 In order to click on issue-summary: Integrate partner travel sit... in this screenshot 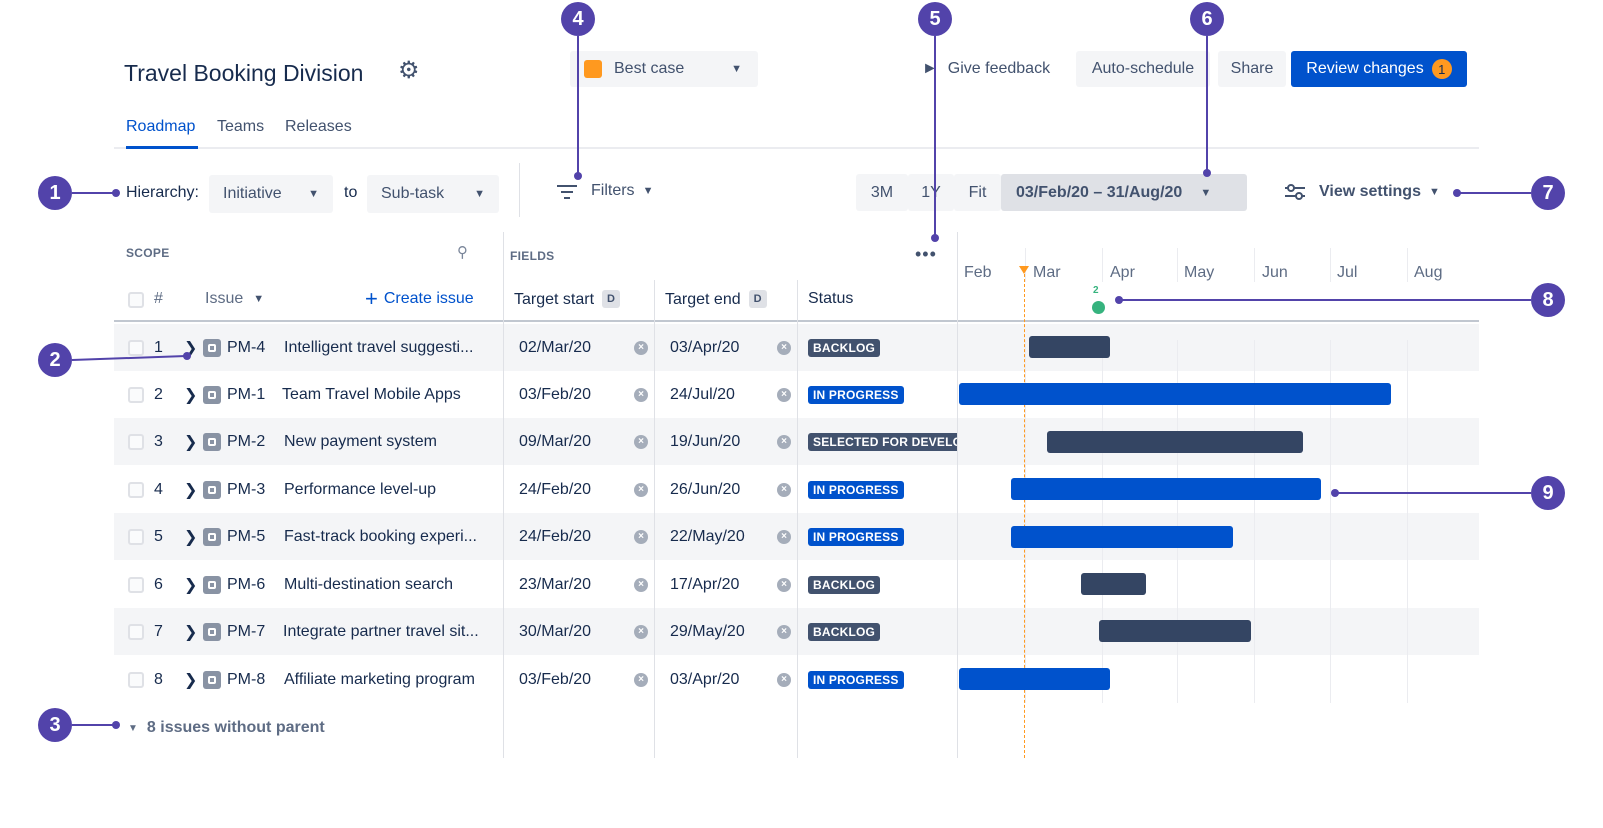, I will do `click(381, 631)`.